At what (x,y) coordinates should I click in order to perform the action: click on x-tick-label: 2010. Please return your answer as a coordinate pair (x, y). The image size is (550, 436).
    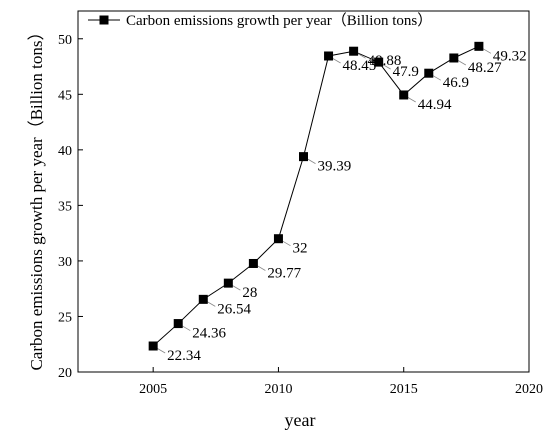
    Looking at the image, I should click on (278, 389).